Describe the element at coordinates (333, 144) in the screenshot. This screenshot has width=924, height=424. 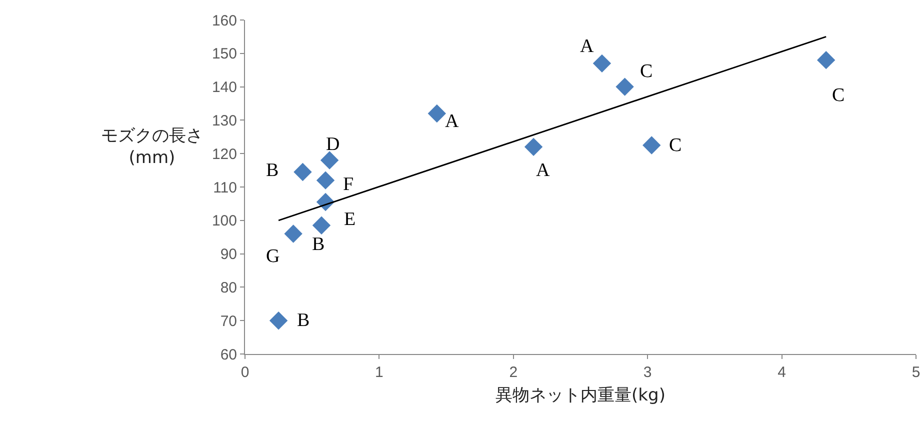
I see `annotation: D` at that location.